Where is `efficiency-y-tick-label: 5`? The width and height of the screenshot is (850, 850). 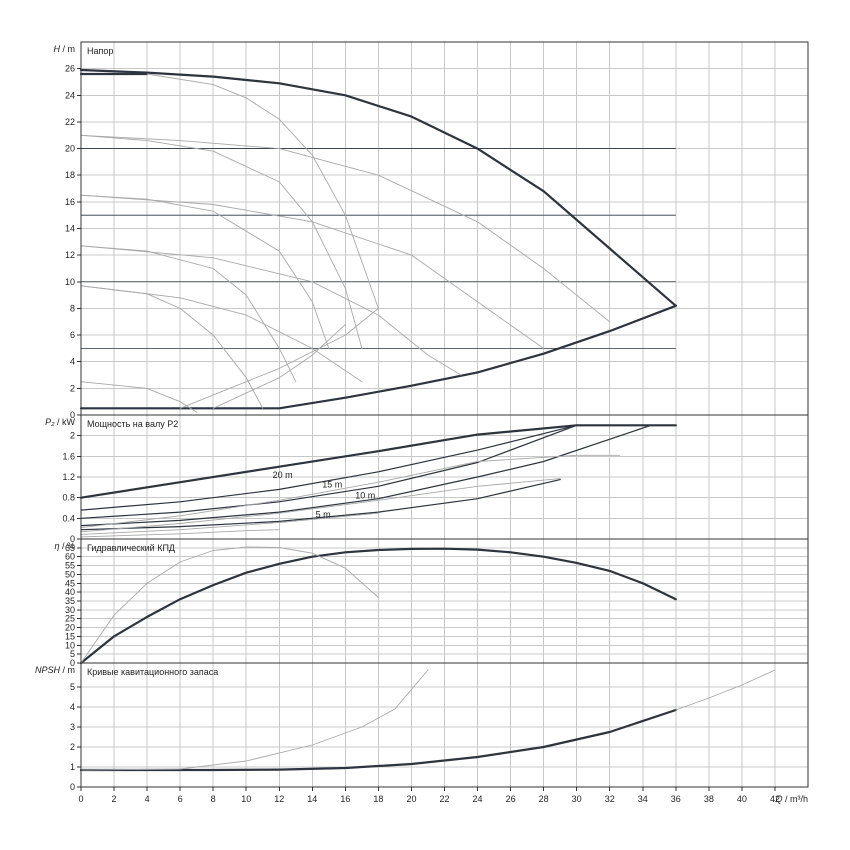 efficiency-y-tick-label: 5 is located at coordinates (72, 654).